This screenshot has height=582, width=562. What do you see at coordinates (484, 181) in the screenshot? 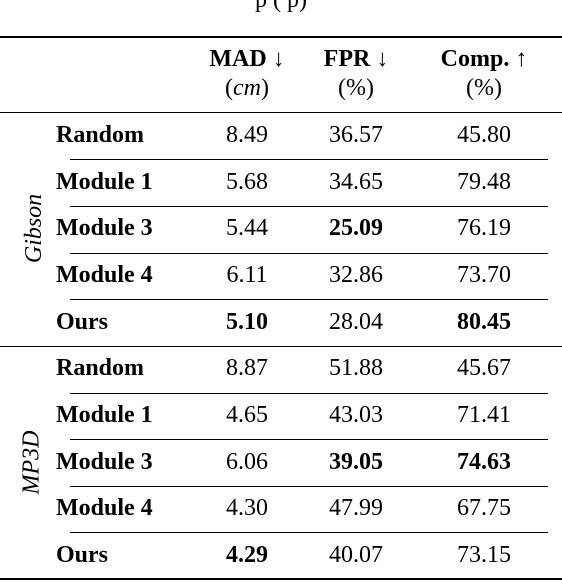
I see `comp-cell: 79.48` at bounding box center [484, 181].